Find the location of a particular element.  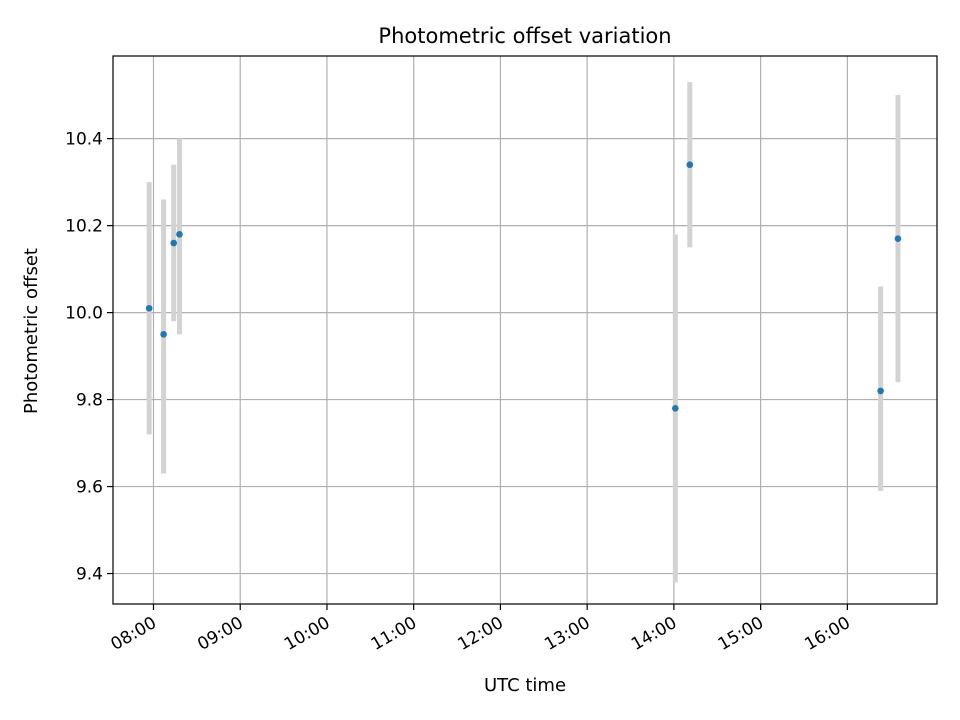

x-tick-label: 14:00 is located at coordinates (654, 634).